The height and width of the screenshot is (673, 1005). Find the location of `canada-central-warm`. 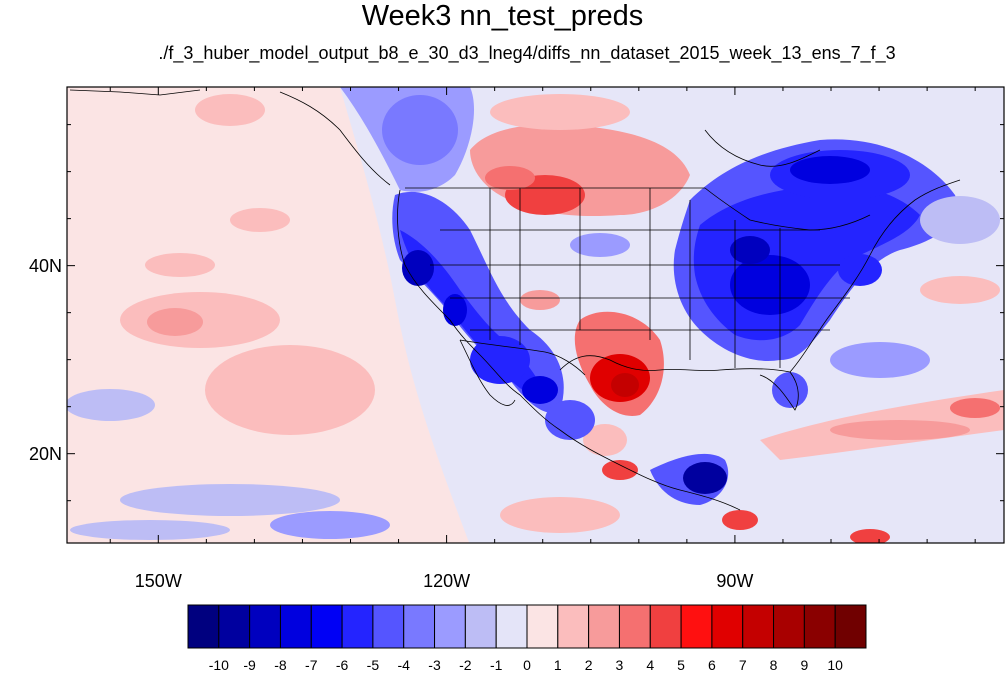

canada-central-warm is located at coordinates (560, 112).